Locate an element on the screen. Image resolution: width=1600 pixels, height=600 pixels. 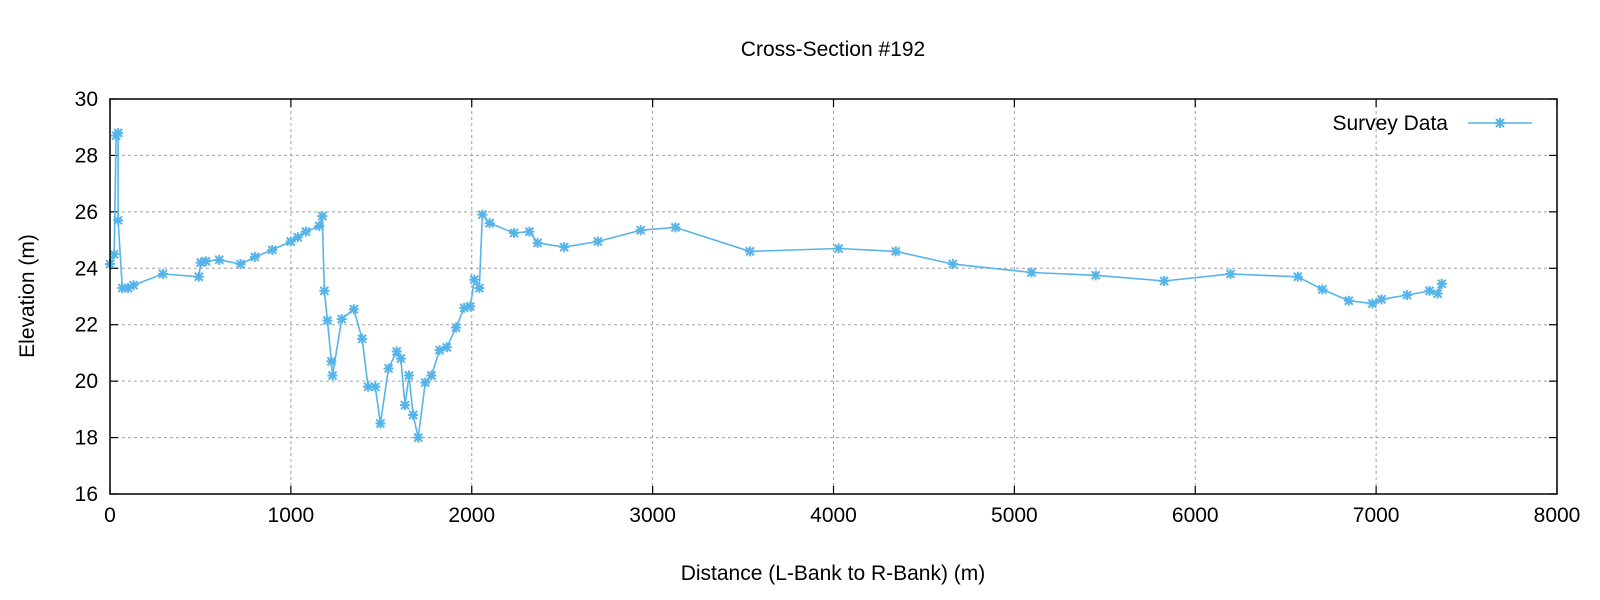
y-axis-label: Elevation (m) is located at coordinates (27, 296).